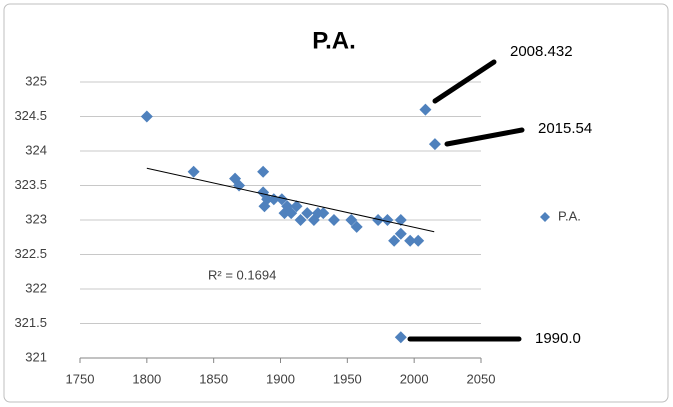 This screenshot has height=407, width=673. What do you see at coordinates (30, 322) in the screenshot?
I see `y-tick-label: 321.5` at bounding box center [30, 322].